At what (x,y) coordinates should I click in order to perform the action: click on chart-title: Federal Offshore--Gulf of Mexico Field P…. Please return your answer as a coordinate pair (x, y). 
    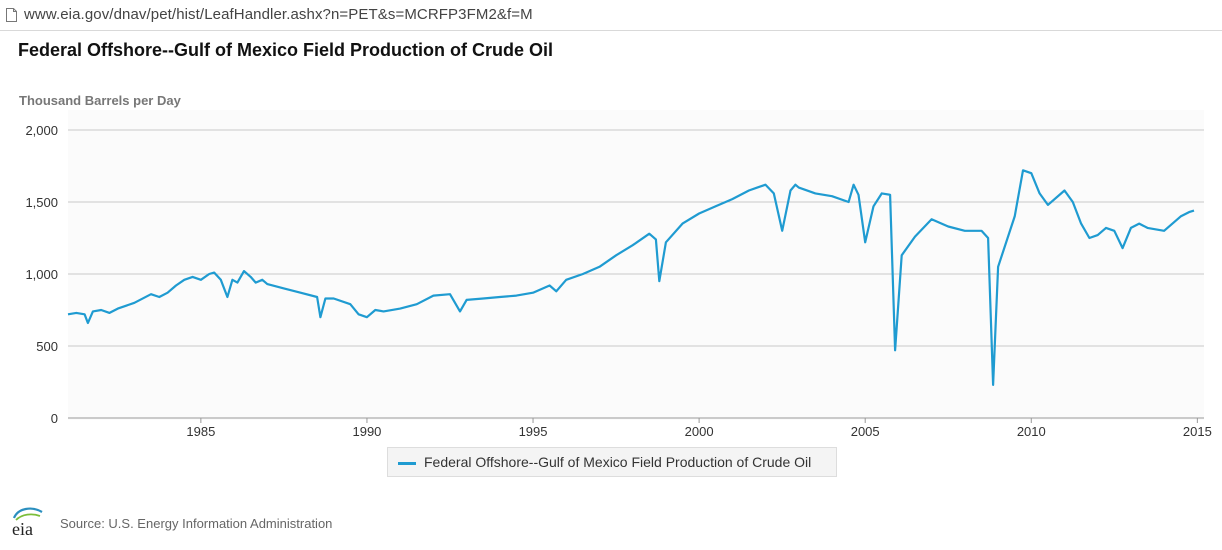
    Looking at the image, I should click on (286, 50).